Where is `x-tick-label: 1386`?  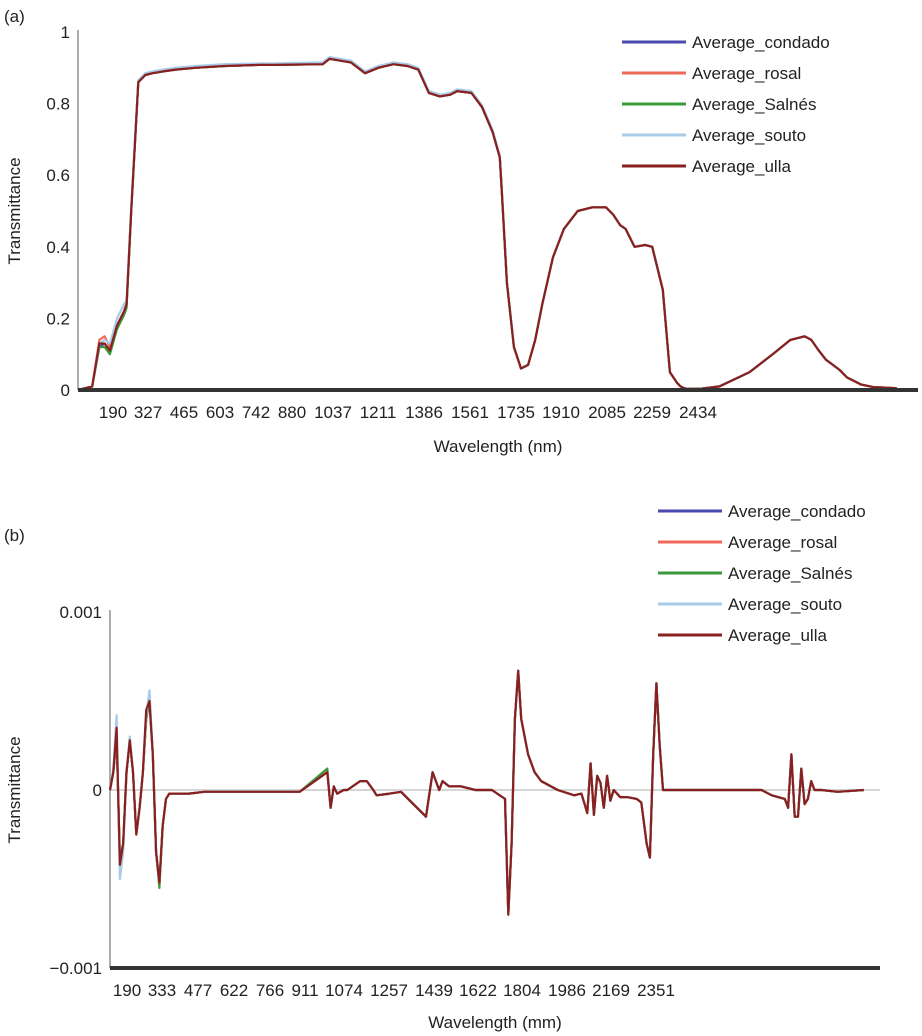 x-tick-label: 1386 is located at coordinates (424, 412).